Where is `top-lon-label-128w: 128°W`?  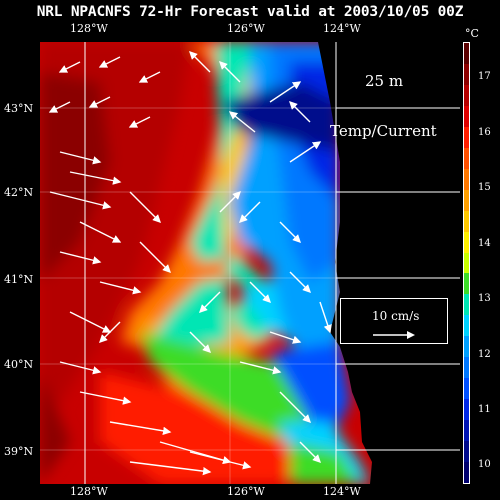
top-lon-label-128w: 128°W is located at coordinates (89, 28).